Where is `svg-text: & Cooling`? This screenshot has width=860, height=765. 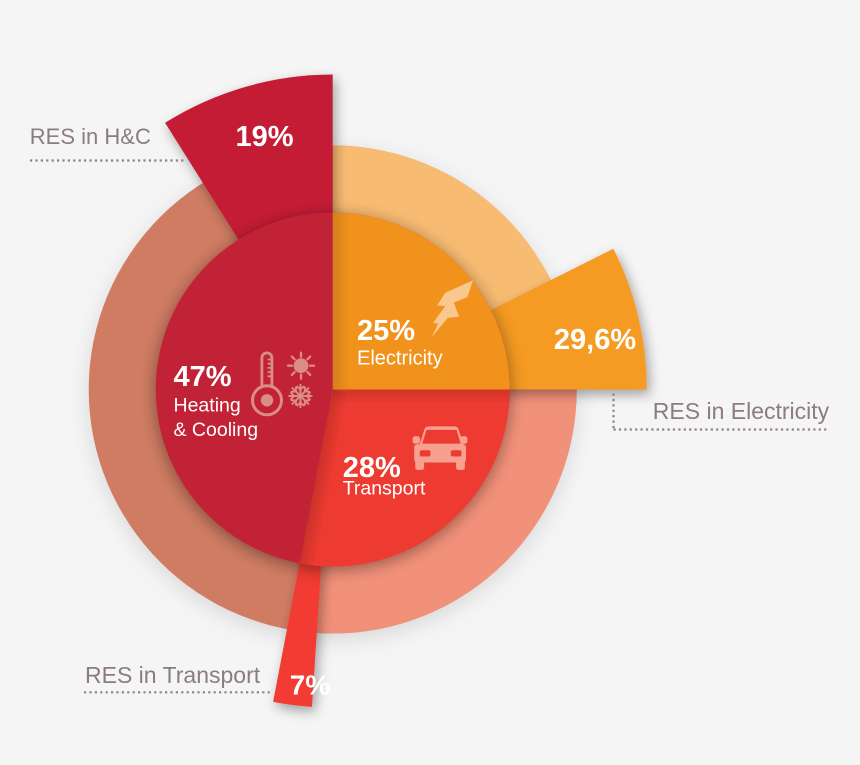 svg-text: & Cooling is located at coordinates (216, 430).